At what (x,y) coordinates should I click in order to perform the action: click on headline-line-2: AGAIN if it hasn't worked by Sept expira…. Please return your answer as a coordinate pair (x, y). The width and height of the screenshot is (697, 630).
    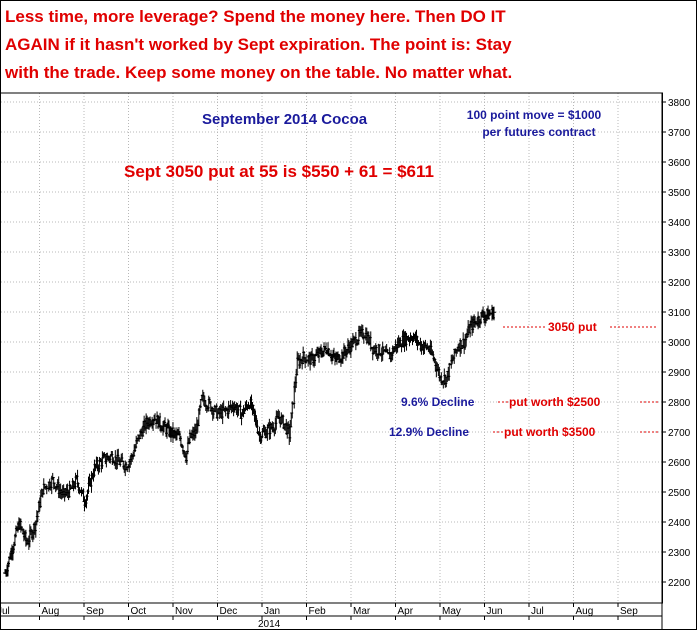
    Looking at the image, I should click on (258, 44).